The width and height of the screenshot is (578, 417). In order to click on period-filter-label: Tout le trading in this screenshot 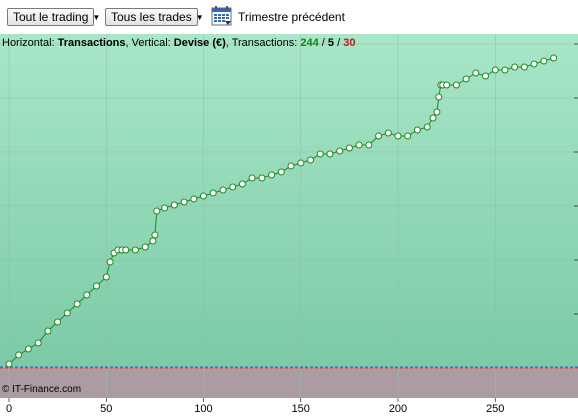, I will do `click(51, 17)`.